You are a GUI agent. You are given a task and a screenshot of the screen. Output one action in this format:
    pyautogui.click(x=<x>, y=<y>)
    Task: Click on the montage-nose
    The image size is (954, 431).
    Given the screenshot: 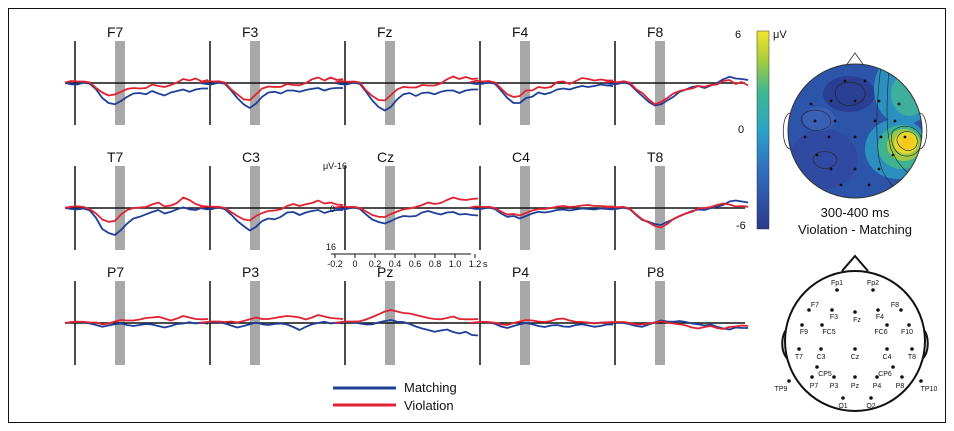 What is the action you would take?
    pyautogui.click(x=855, y=263)
    